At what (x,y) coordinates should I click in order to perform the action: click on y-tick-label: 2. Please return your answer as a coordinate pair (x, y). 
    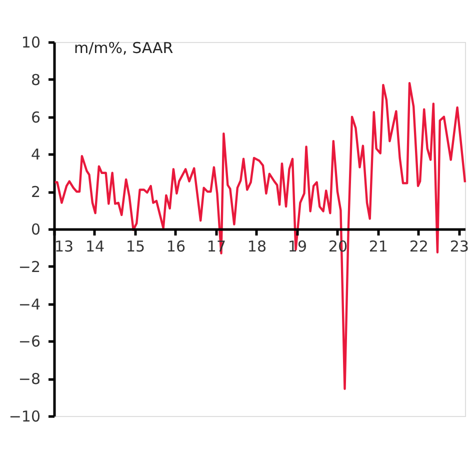
    Looking at the image, I should click on (35, 192).